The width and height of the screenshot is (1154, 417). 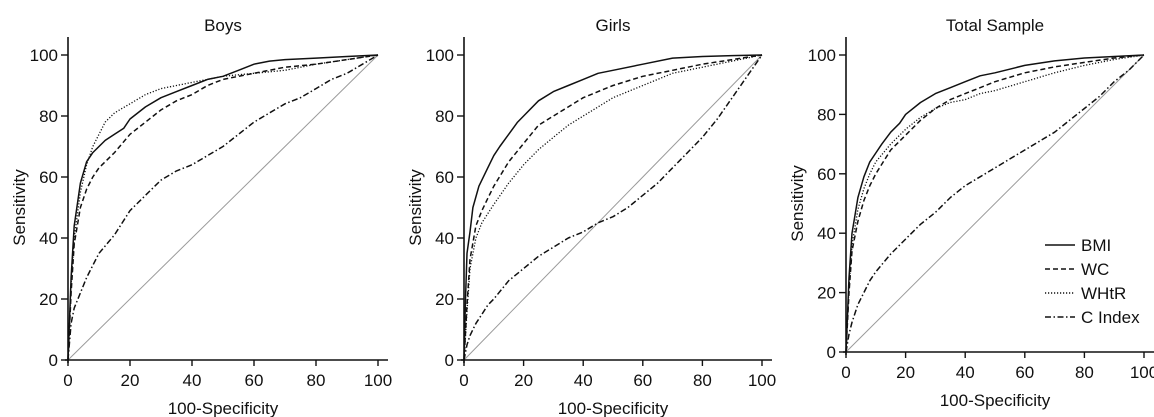 What do you see at coordinates (223, 25) in the screenshot?
I see `panel-title: Boys` at bounding box center [223, 25].